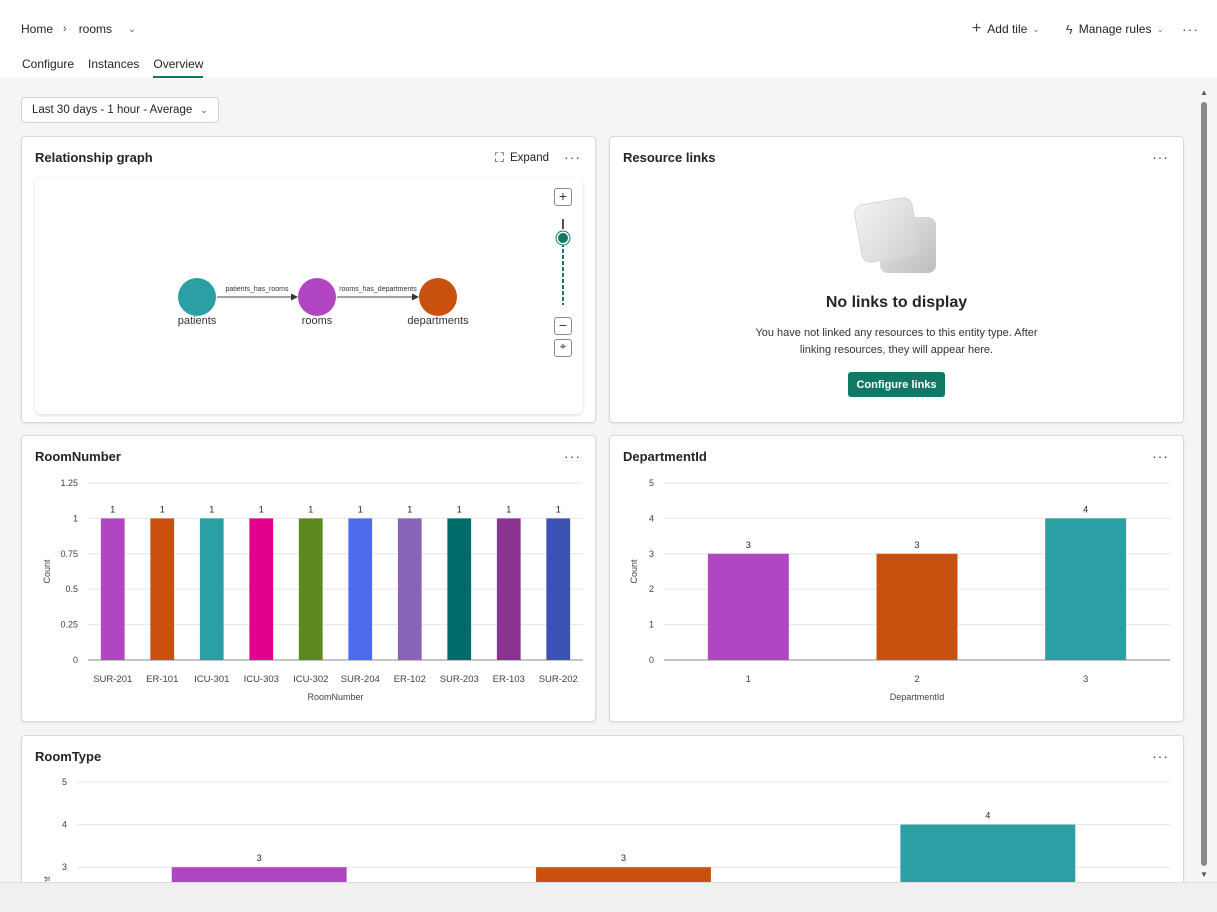  Describe the element at coordinates (114, 64) in the screenshot. I see `tab-instances: Instances` at that location.